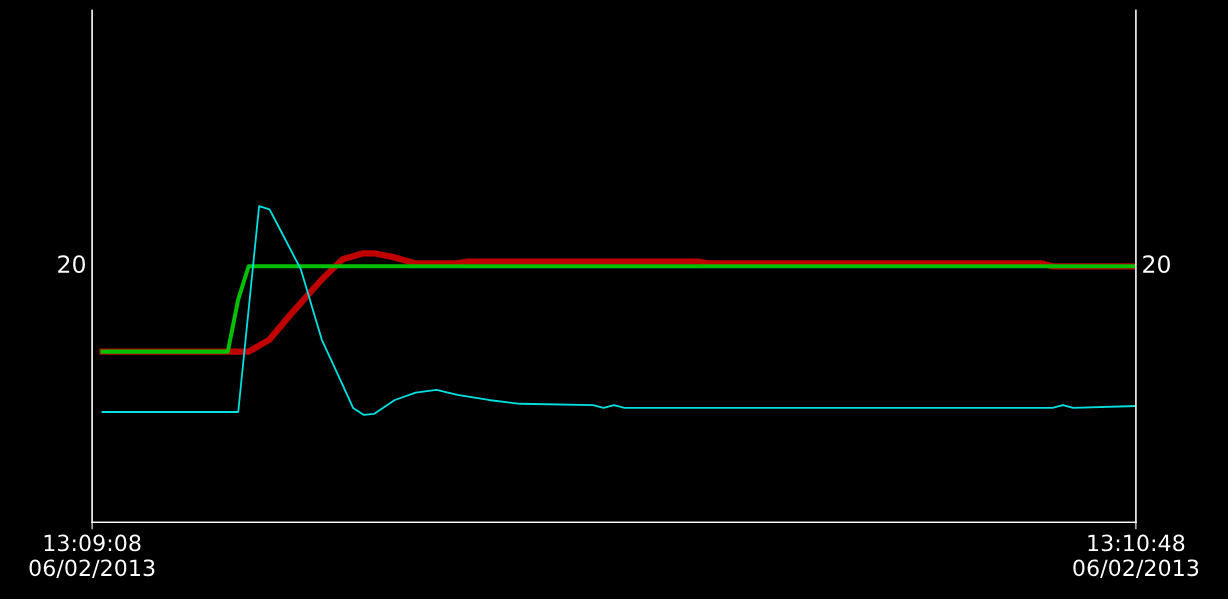  Describe the element at coordinates (92, 556) in the screenshot. I see `x-tick-label: 13:09:08 06/02/2013` at that location.